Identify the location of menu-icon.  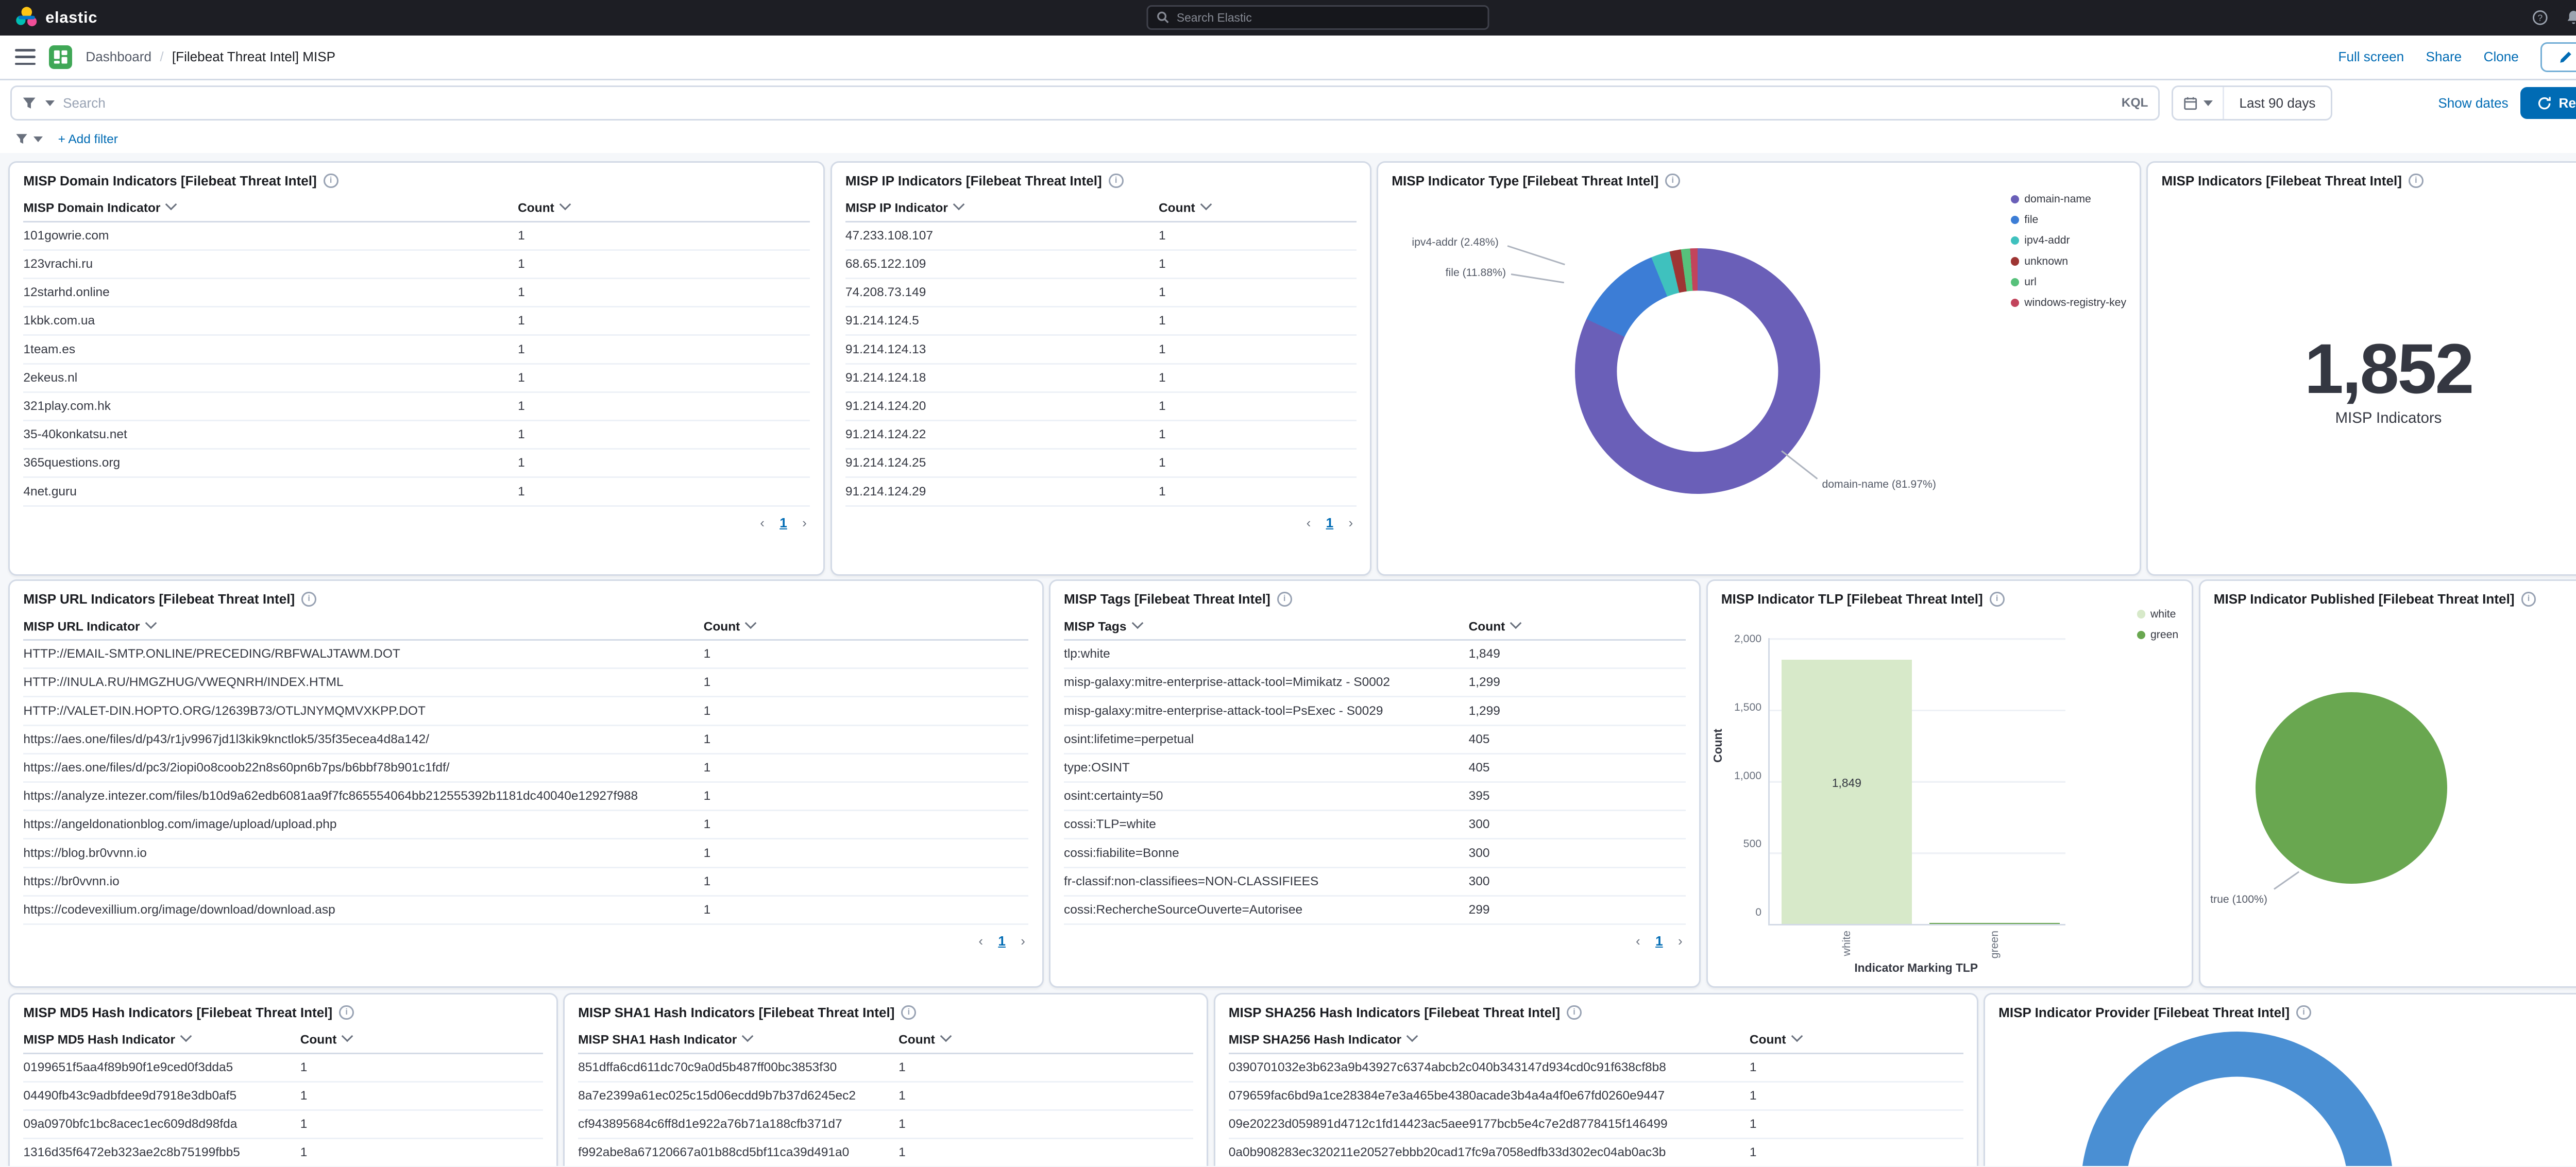
(25, 57).